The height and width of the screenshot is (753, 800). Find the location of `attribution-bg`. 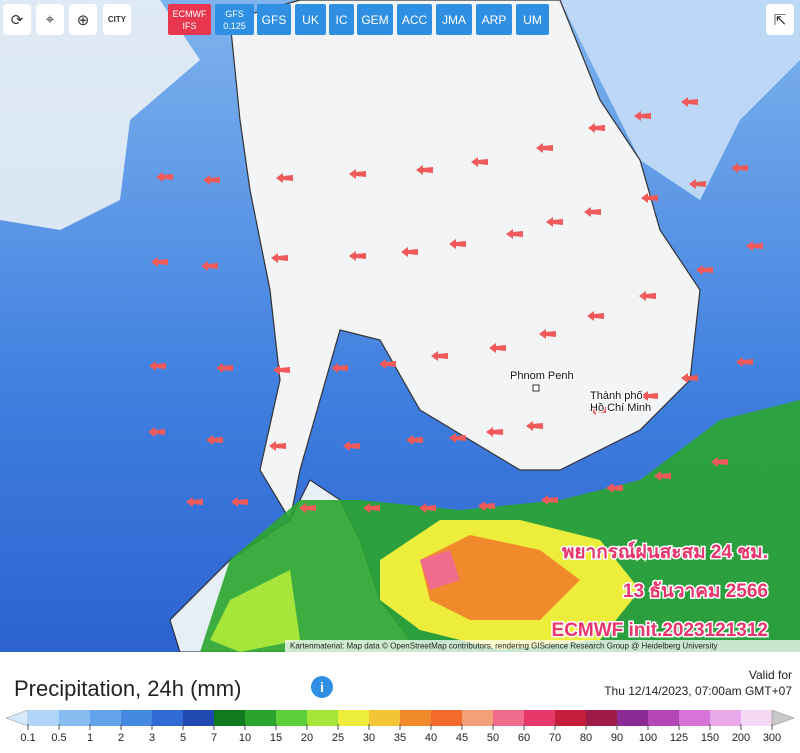

attribution-bg is located at coordinates (542, 646).